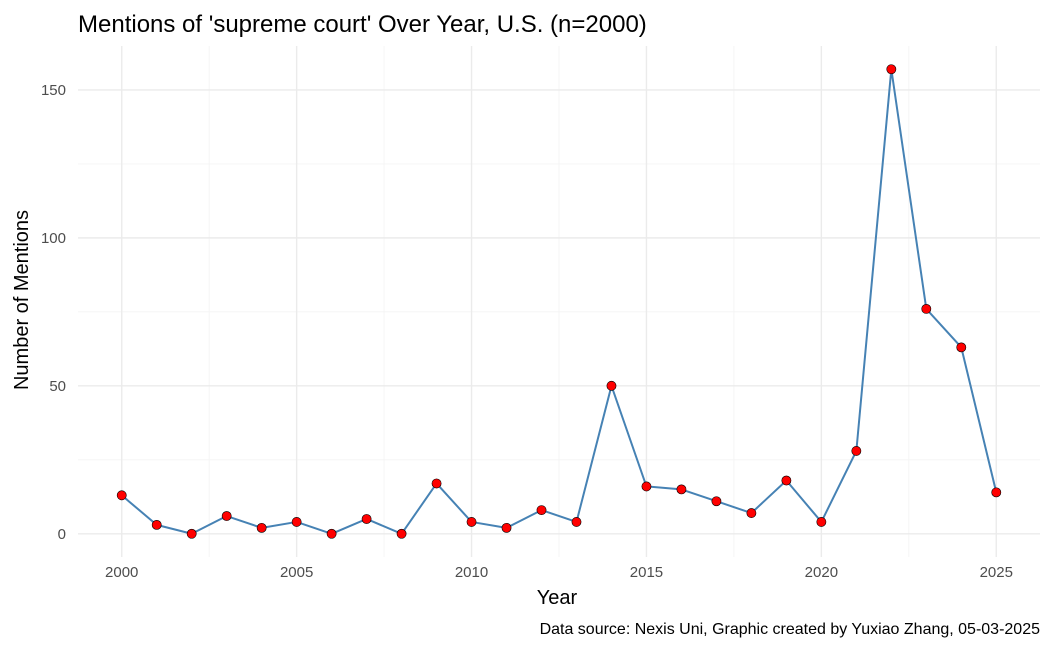 Image resolution: width=1050 pixels, height=648 pixels. What do you see at coordinates (436, 483) in the screenshot?
I see `data-point-2009` at bounding box center [436, 483].